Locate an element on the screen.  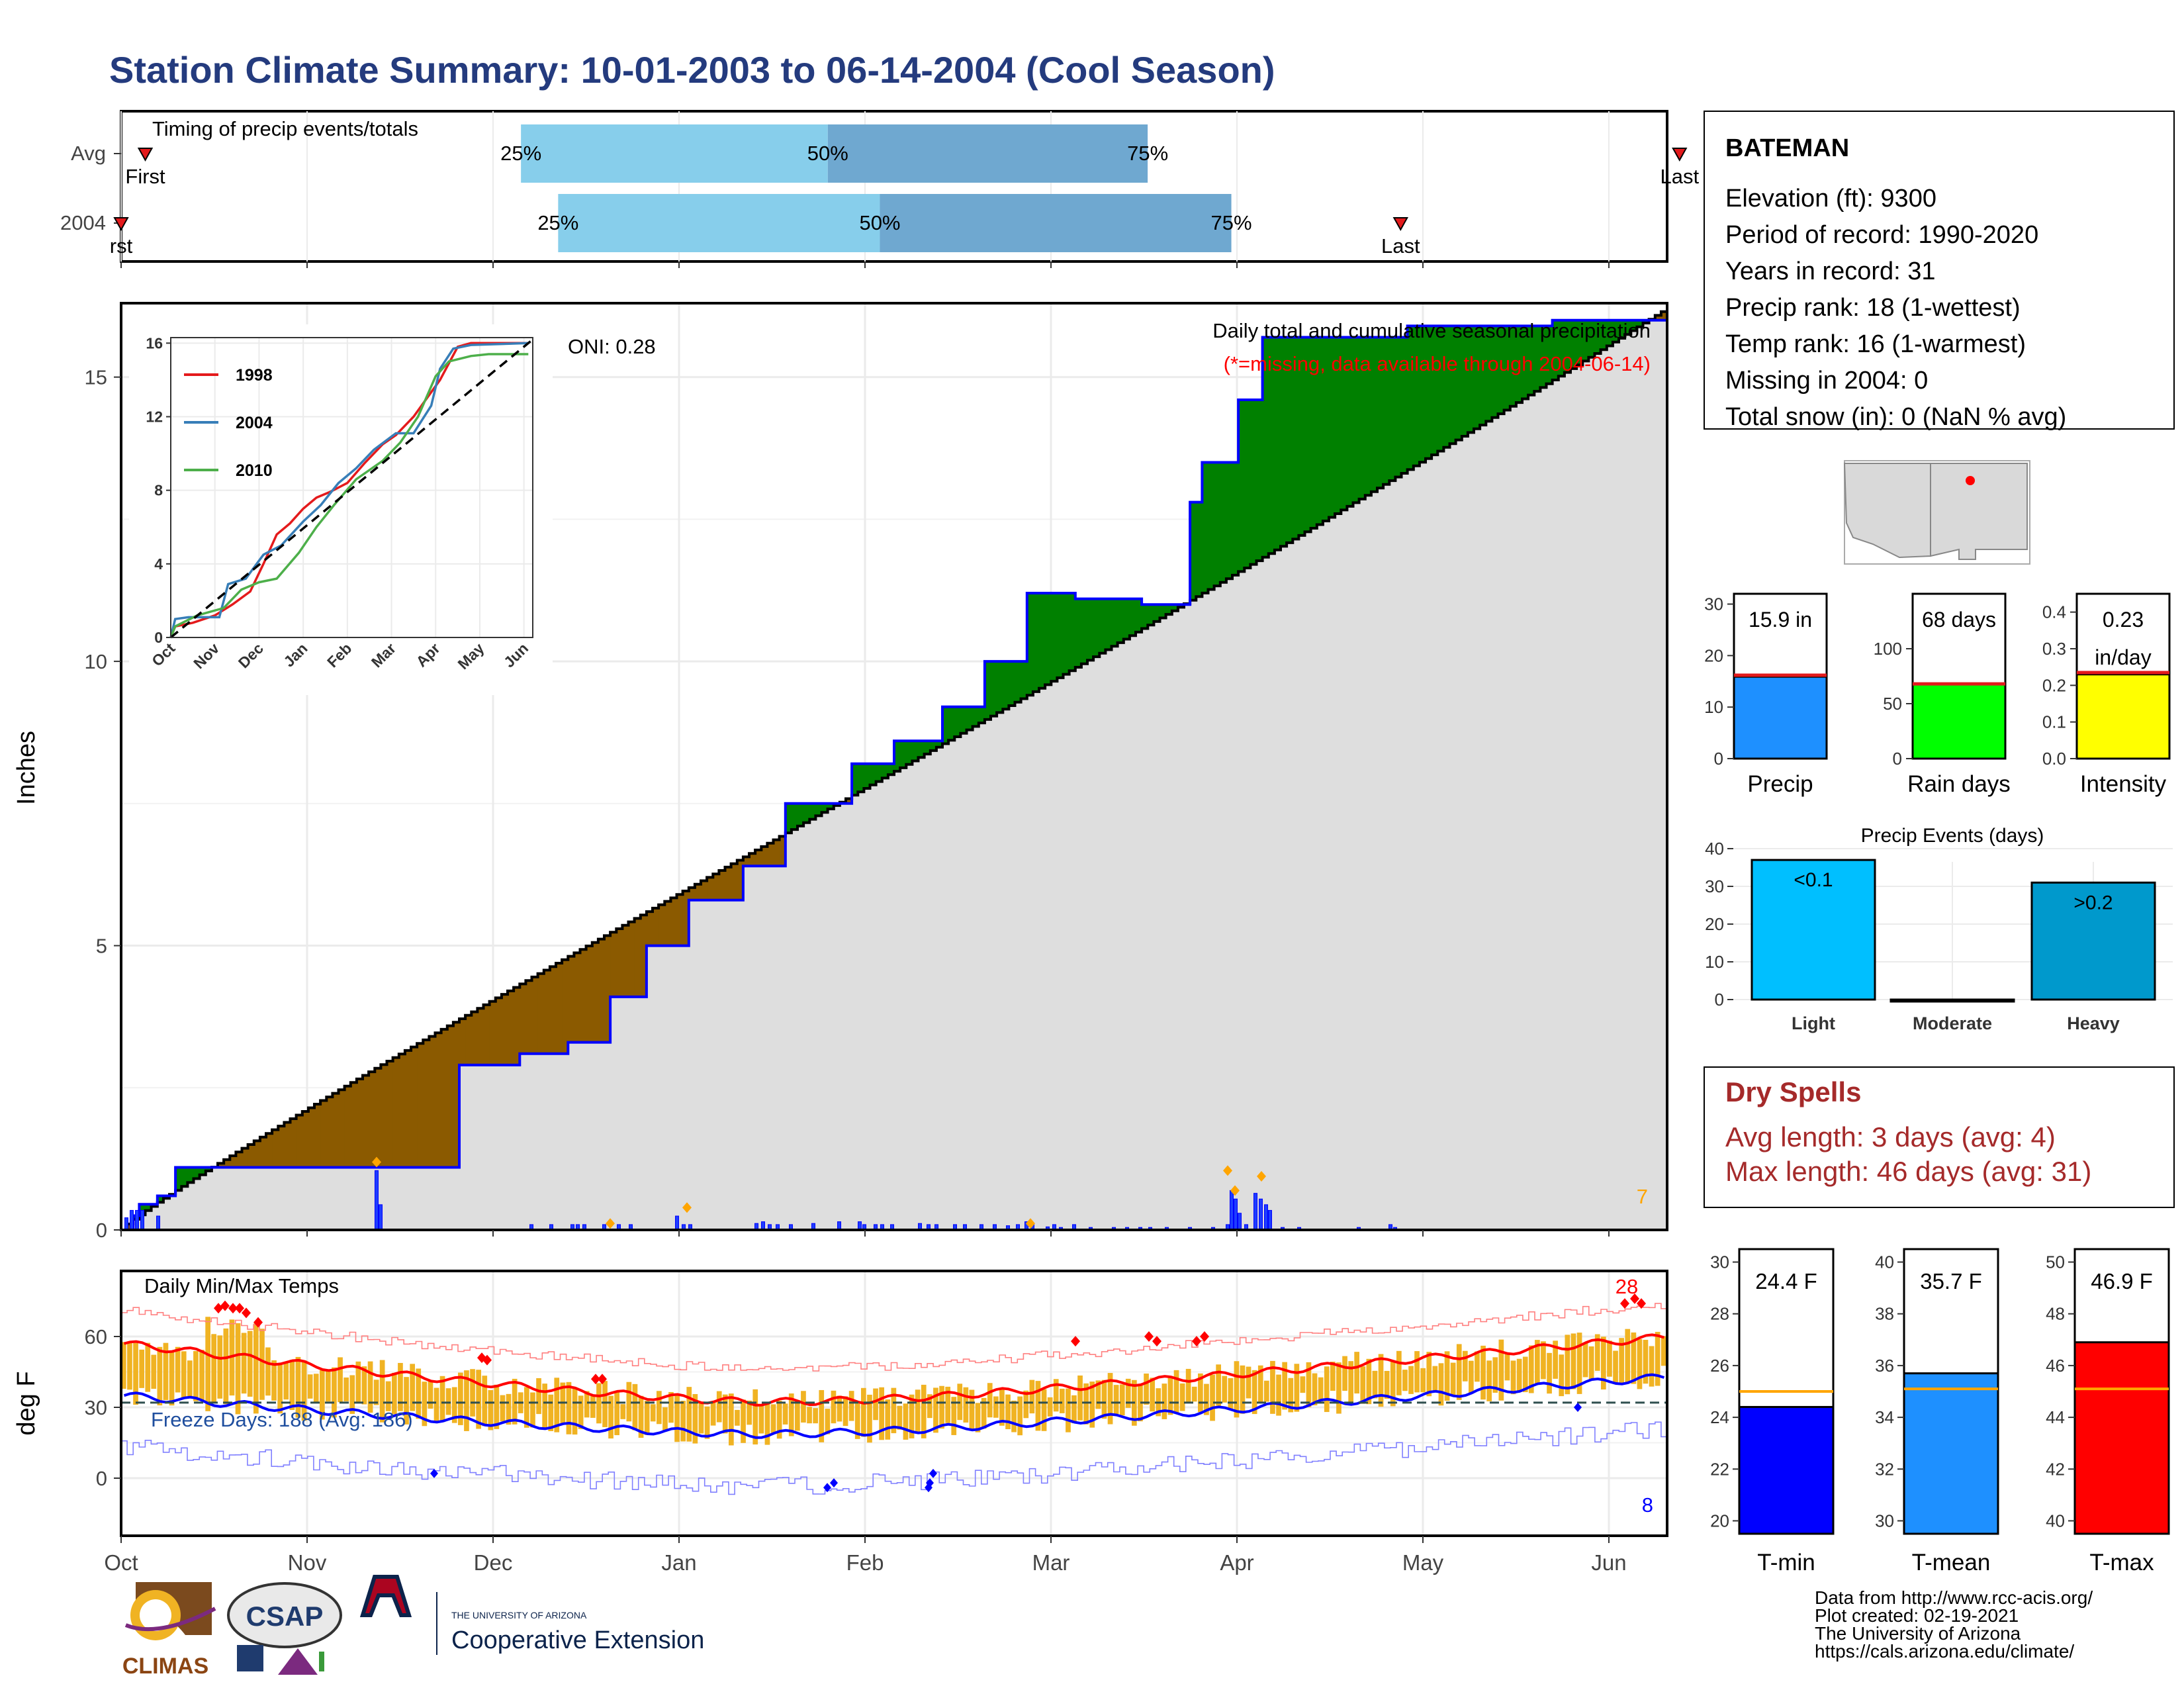
events-bar-label: <0.1 is located at coordinates (1814, 880).